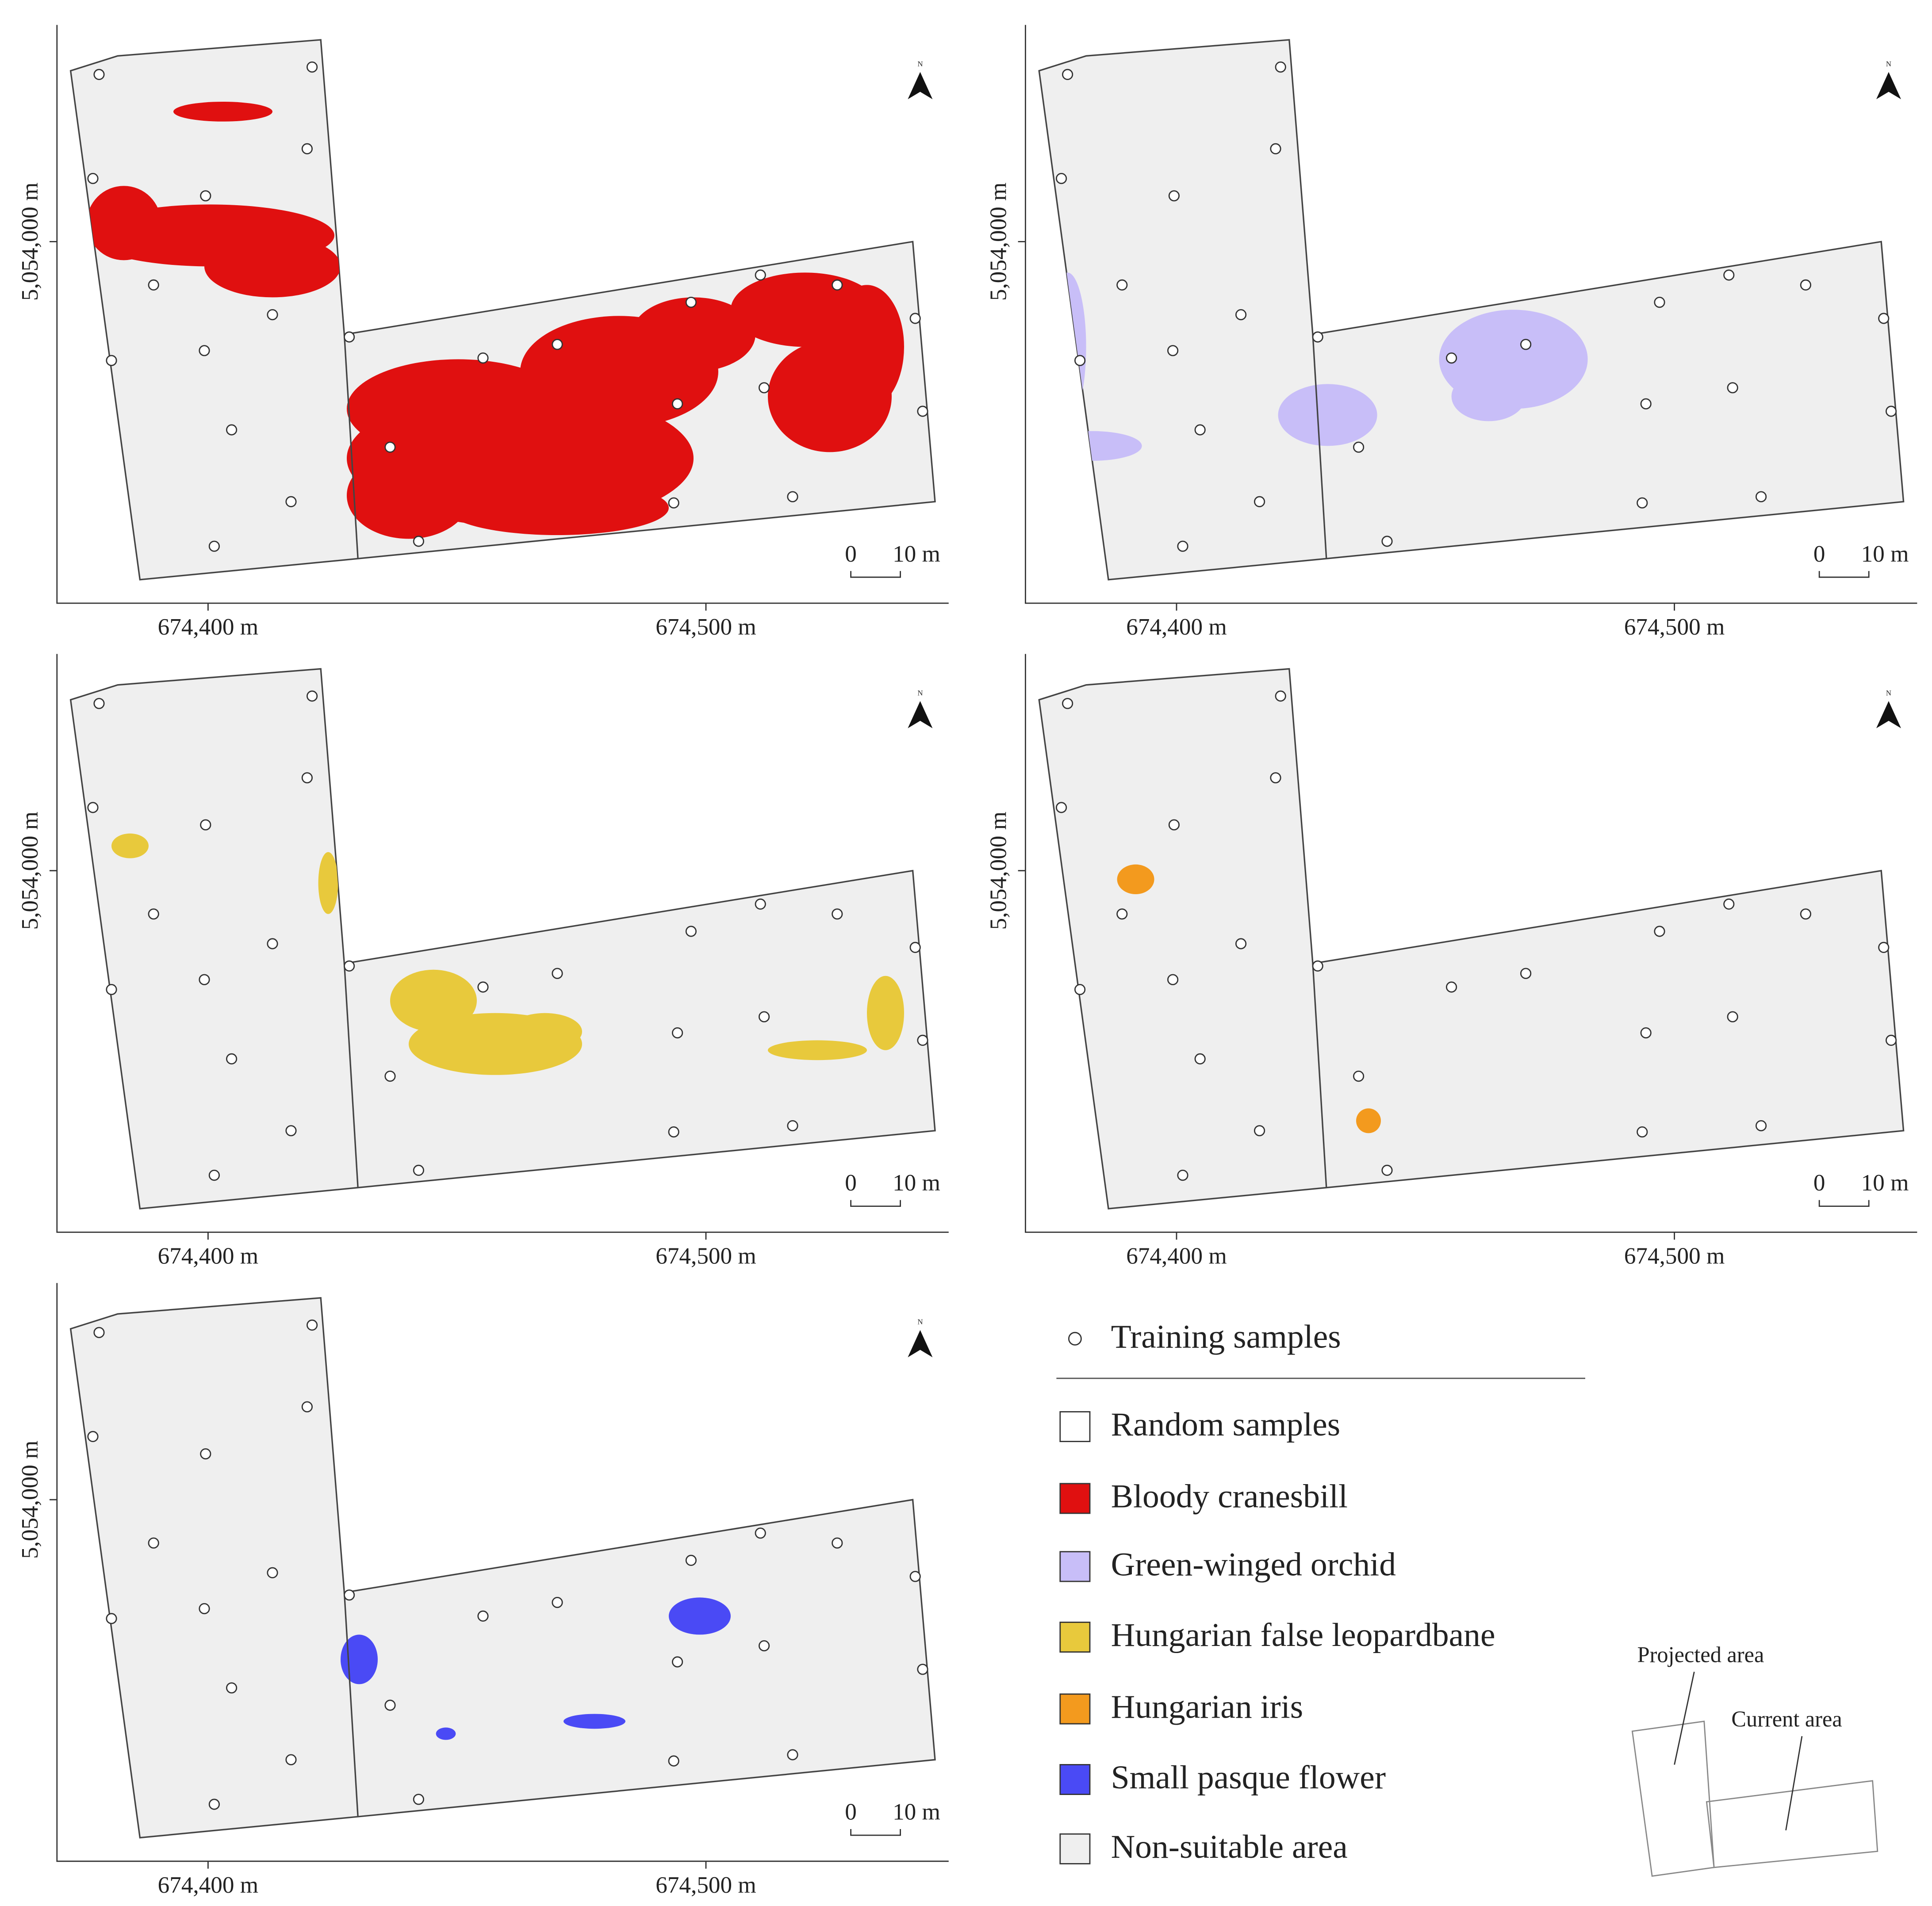 Image resolution: width=1932 pixels, height=1906 pixels. Describe the element at coordinates (1229, 1496) in the screenshot. I see `legend-label: Bloody cranesbill` at that location.